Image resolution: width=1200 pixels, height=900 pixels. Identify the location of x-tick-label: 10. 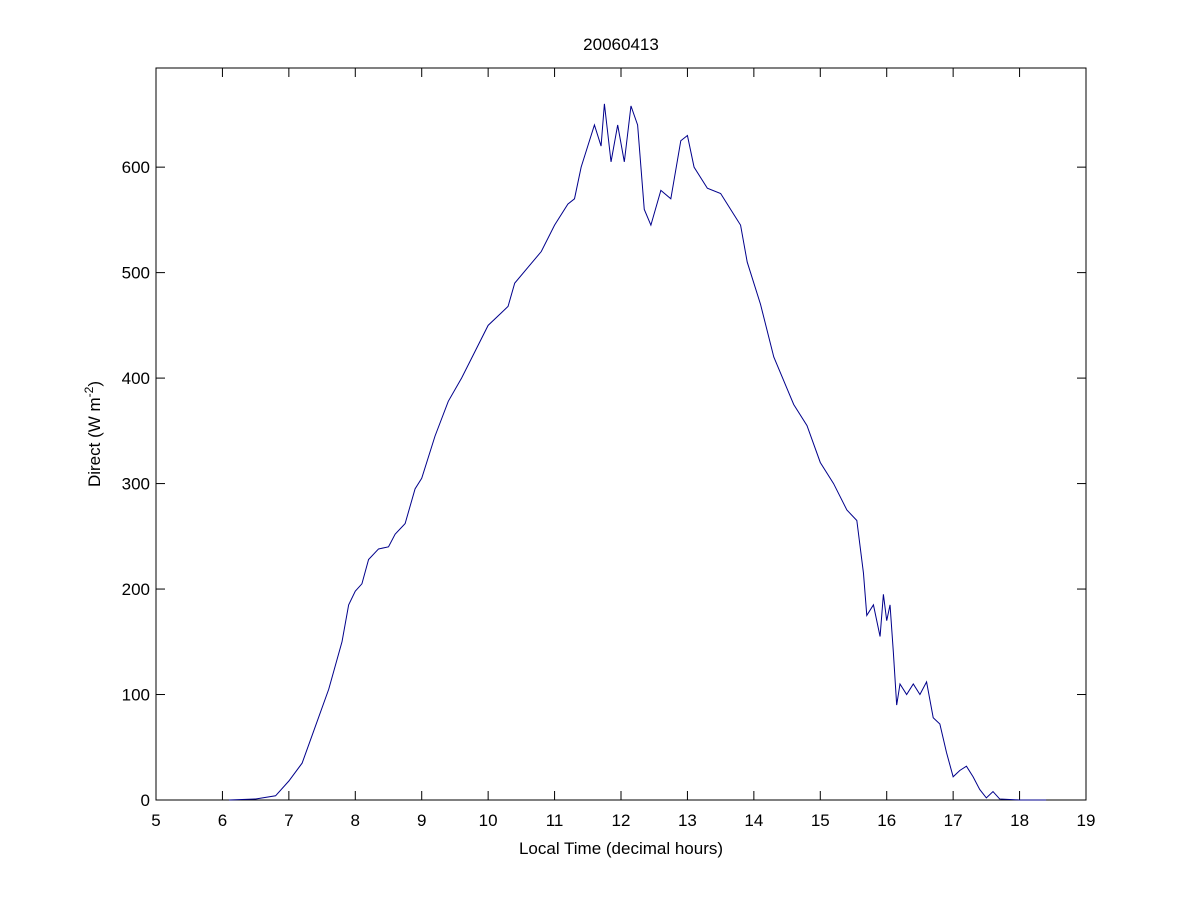
(488, 820).